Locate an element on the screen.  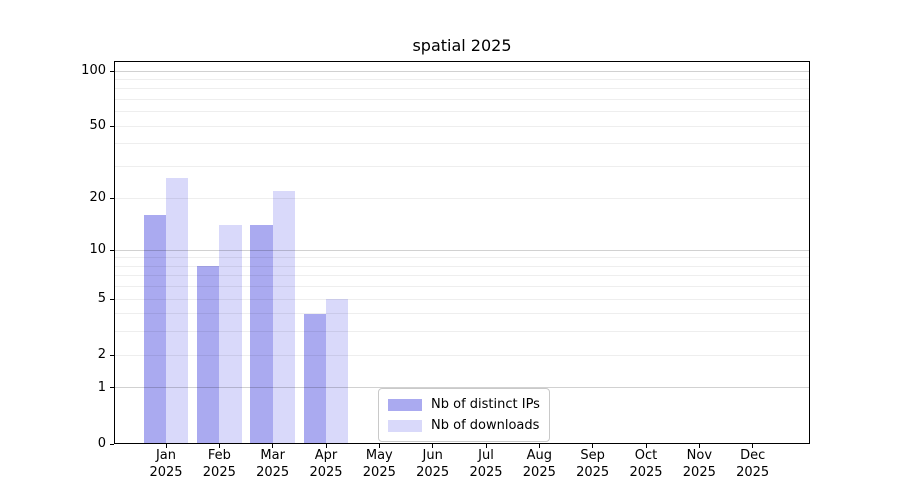
legend: Nb of distinct IPs Nb of downloads is located at coordinates (464, 415).